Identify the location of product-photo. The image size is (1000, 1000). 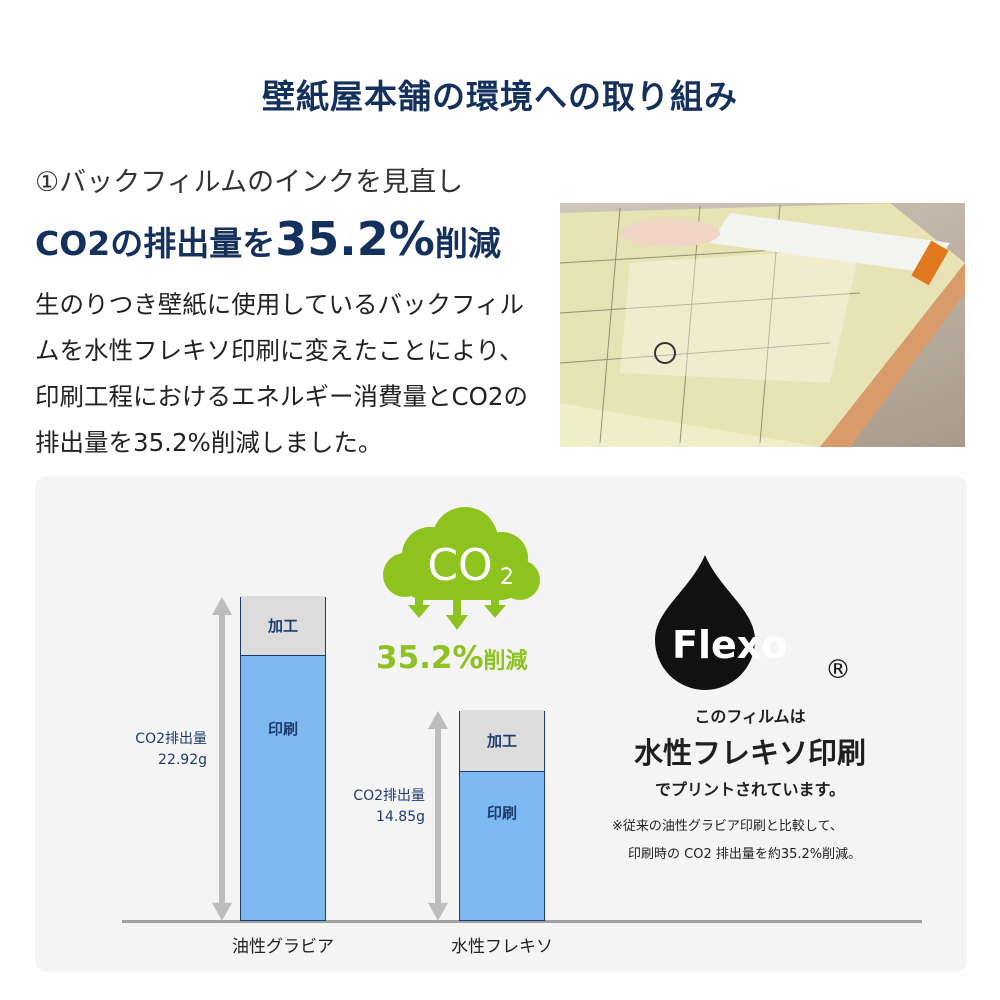
(762, 325).